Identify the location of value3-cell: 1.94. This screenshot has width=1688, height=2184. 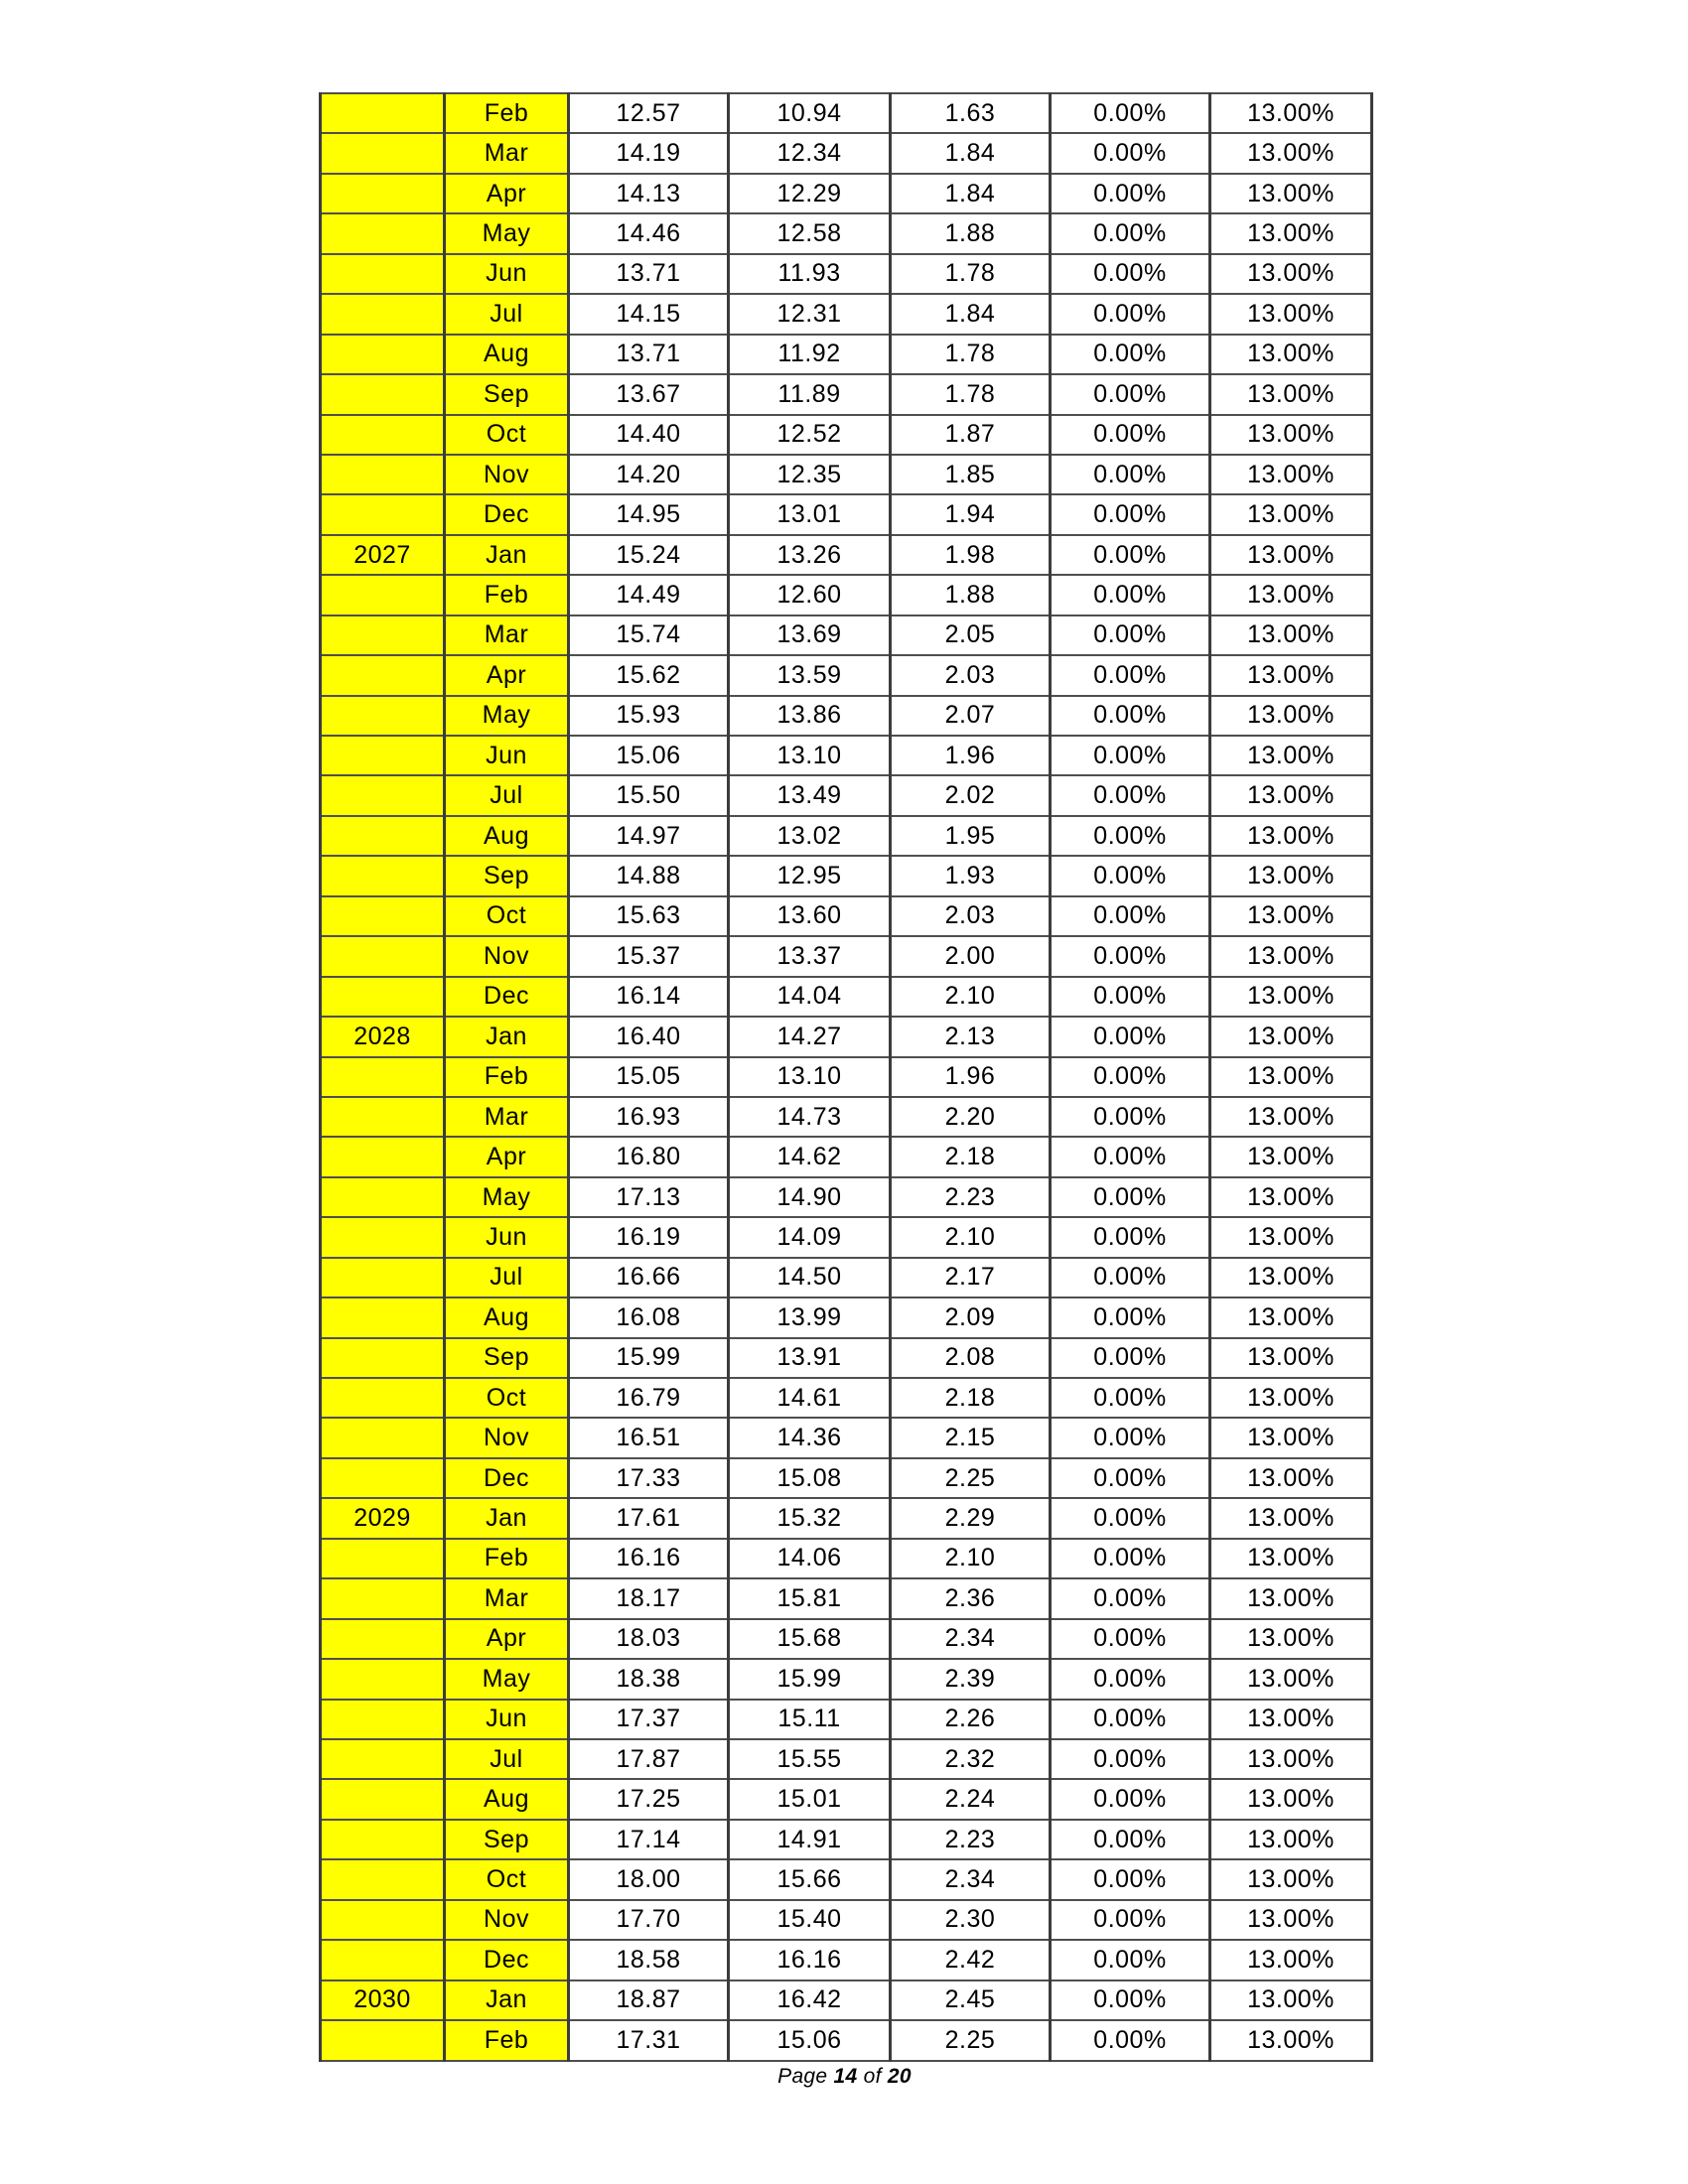
(970, 514).